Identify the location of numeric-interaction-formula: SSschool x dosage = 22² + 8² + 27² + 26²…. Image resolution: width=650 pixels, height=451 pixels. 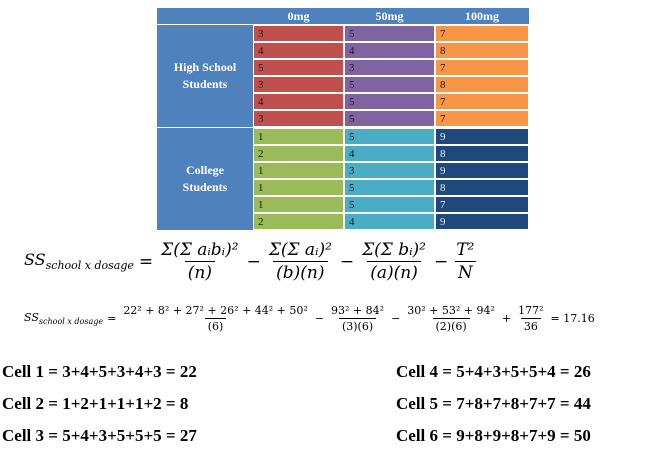
(311, 318).